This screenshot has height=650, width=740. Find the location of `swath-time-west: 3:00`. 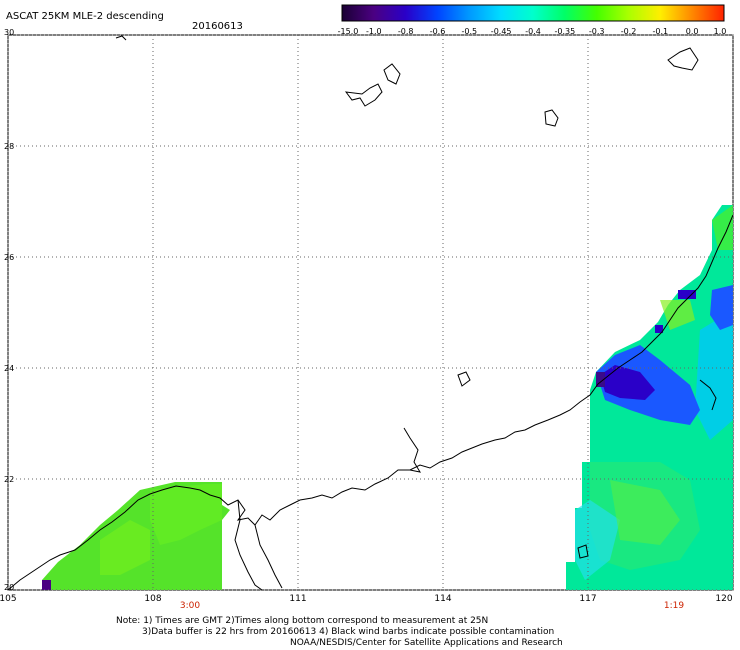

swath-time-west: 3:00 is located at coordinates (190, 606).